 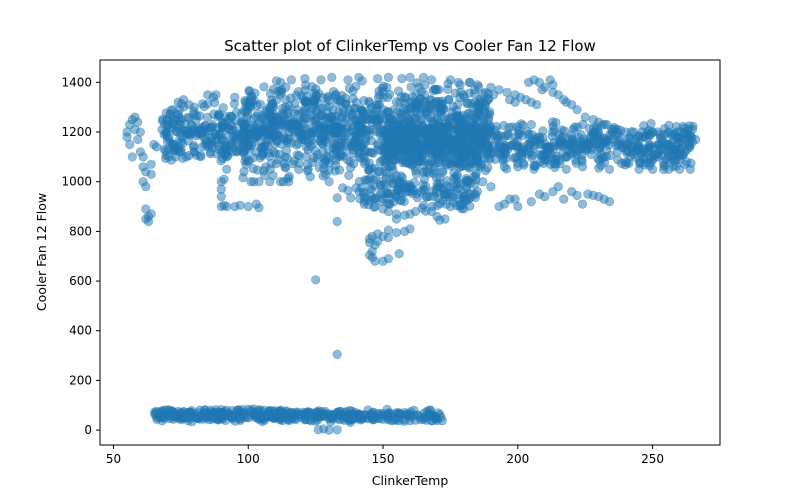 I want to click on x-tick-label: 150, so click(x=383, y=459).